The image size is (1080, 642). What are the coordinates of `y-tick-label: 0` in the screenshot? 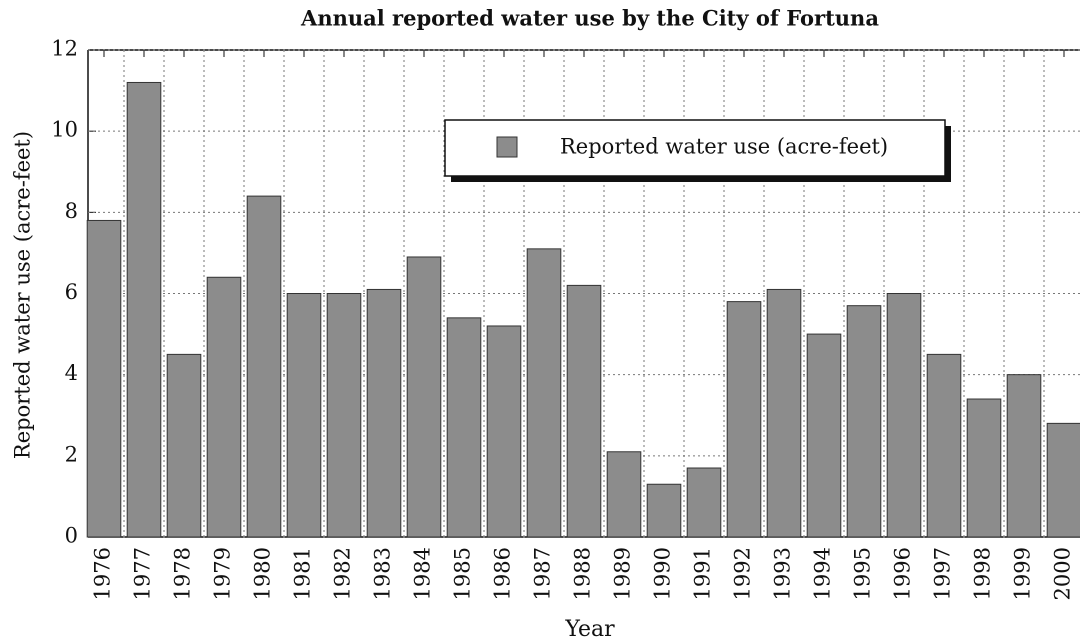 It's located at (71, 536).